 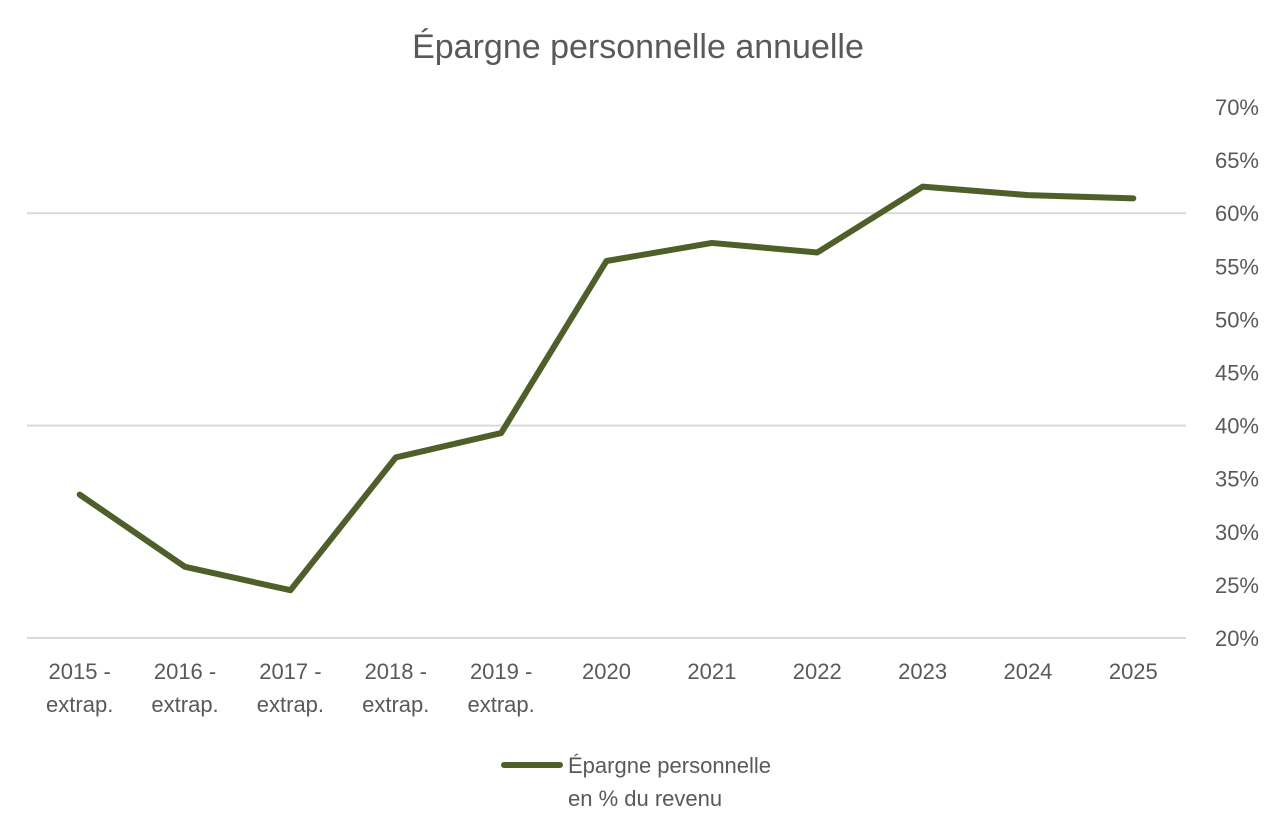 What do you see at coordinates (1237, 479) in the screenshot?
I see `y-tick-label: 35%` at bounding box center [1237, 479].